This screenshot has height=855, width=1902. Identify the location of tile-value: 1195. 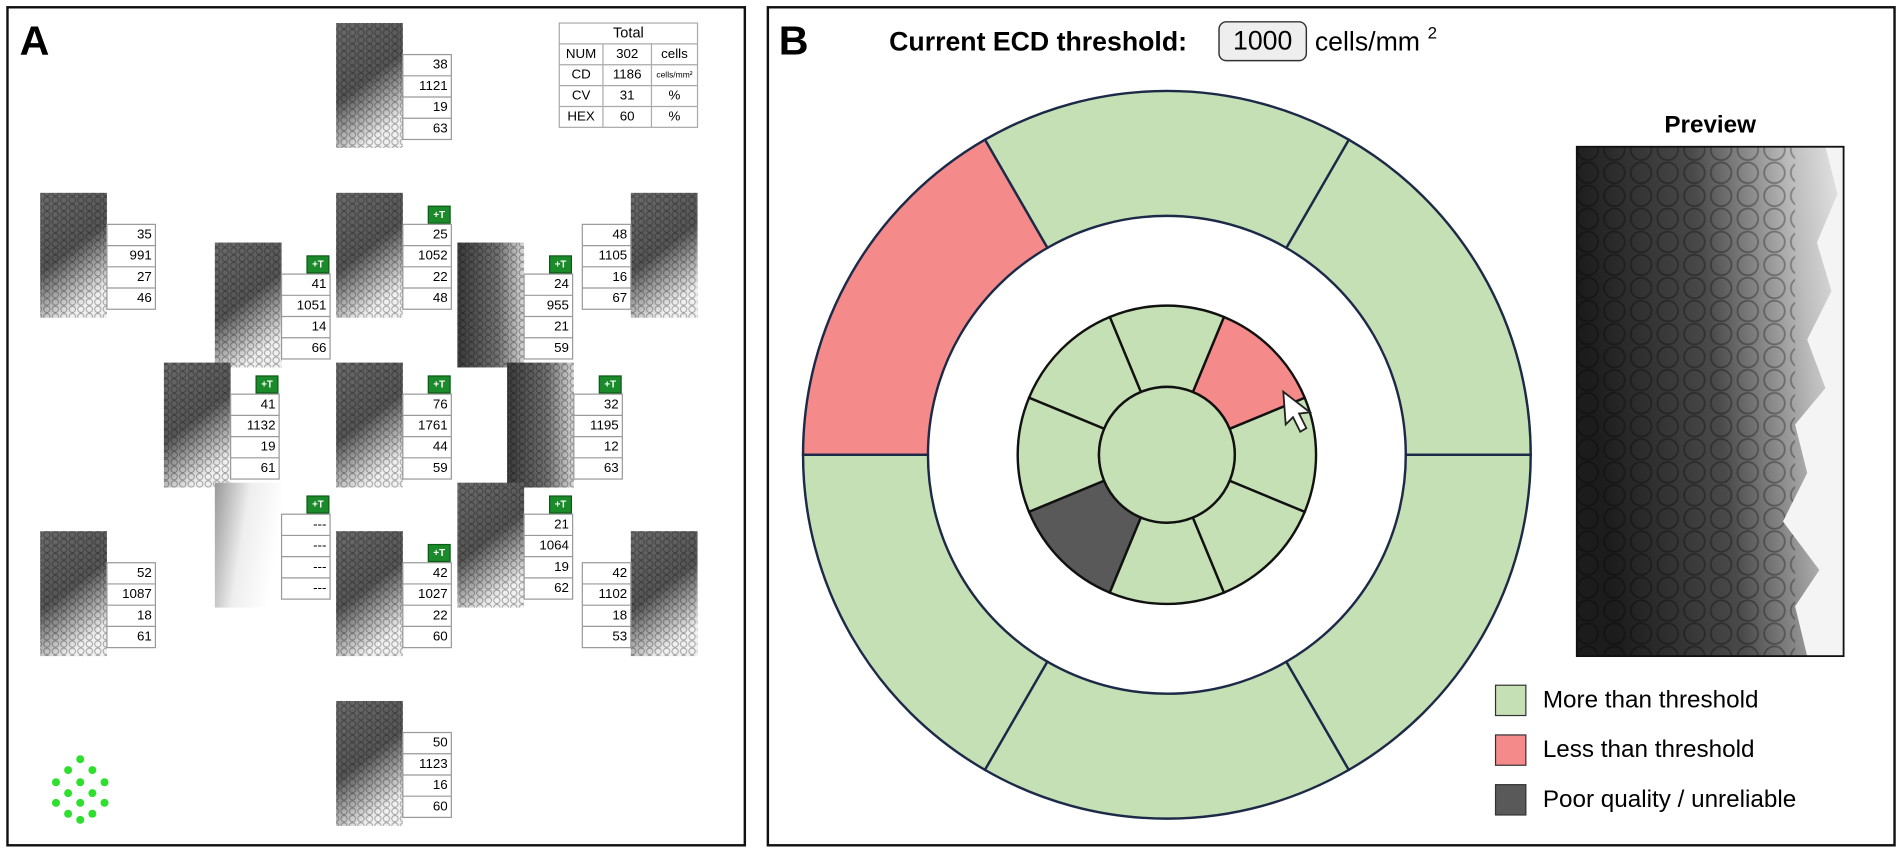
(604, 425).